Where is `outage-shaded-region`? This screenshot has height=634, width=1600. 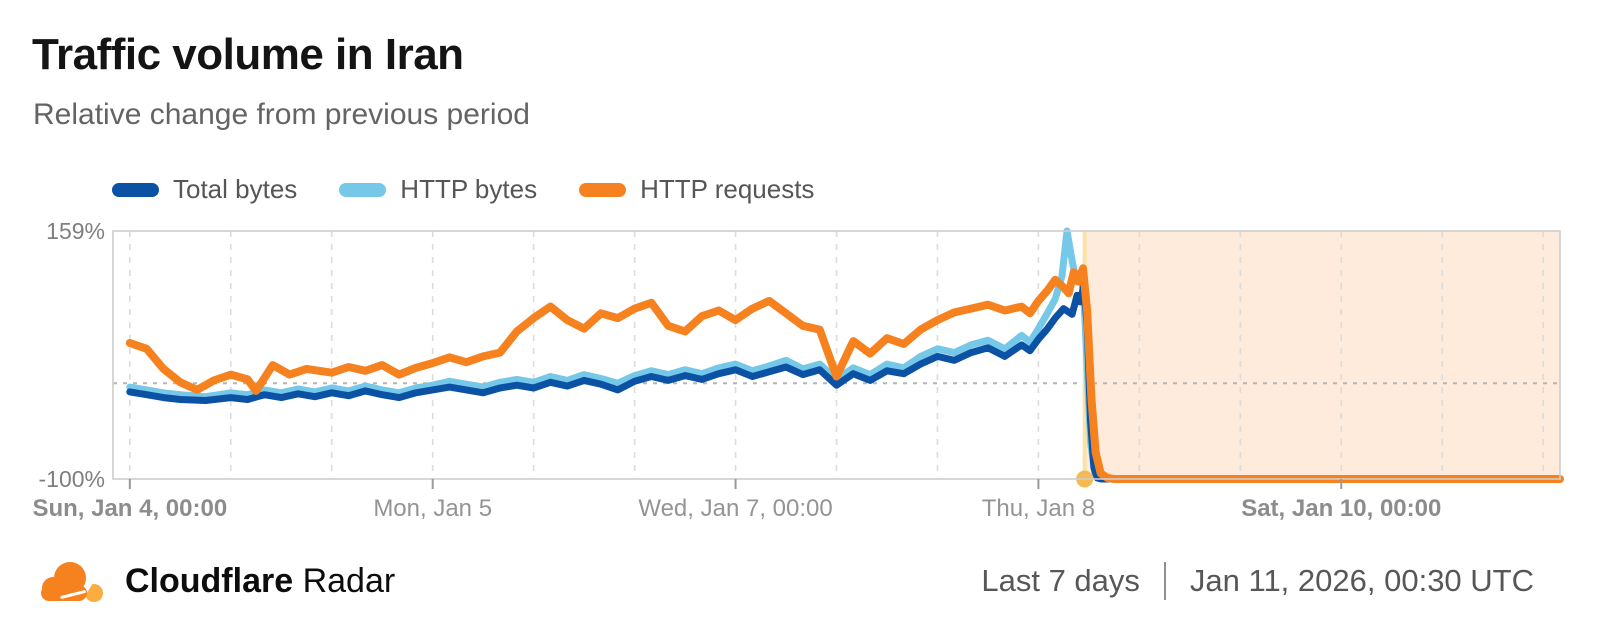 outage-shaded-region is located at coordinates (1322, 355).